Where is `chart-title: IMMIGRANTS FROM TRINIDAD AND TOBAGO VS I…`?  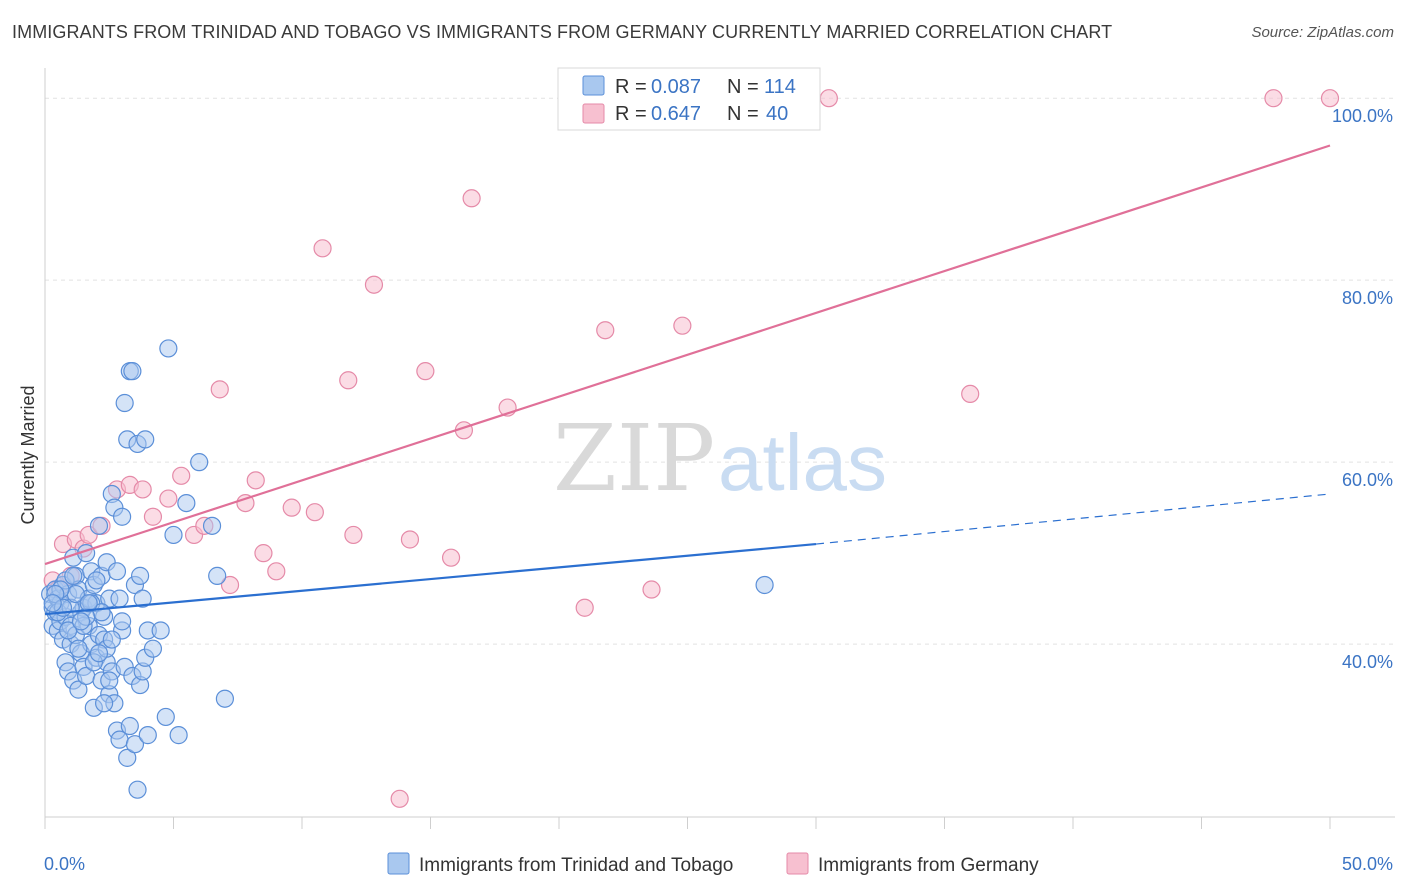
chart-title: IMMIGRANTS FROM TRINIDAD AND TOBAGO VS I… is located at coordinates (562, 32).